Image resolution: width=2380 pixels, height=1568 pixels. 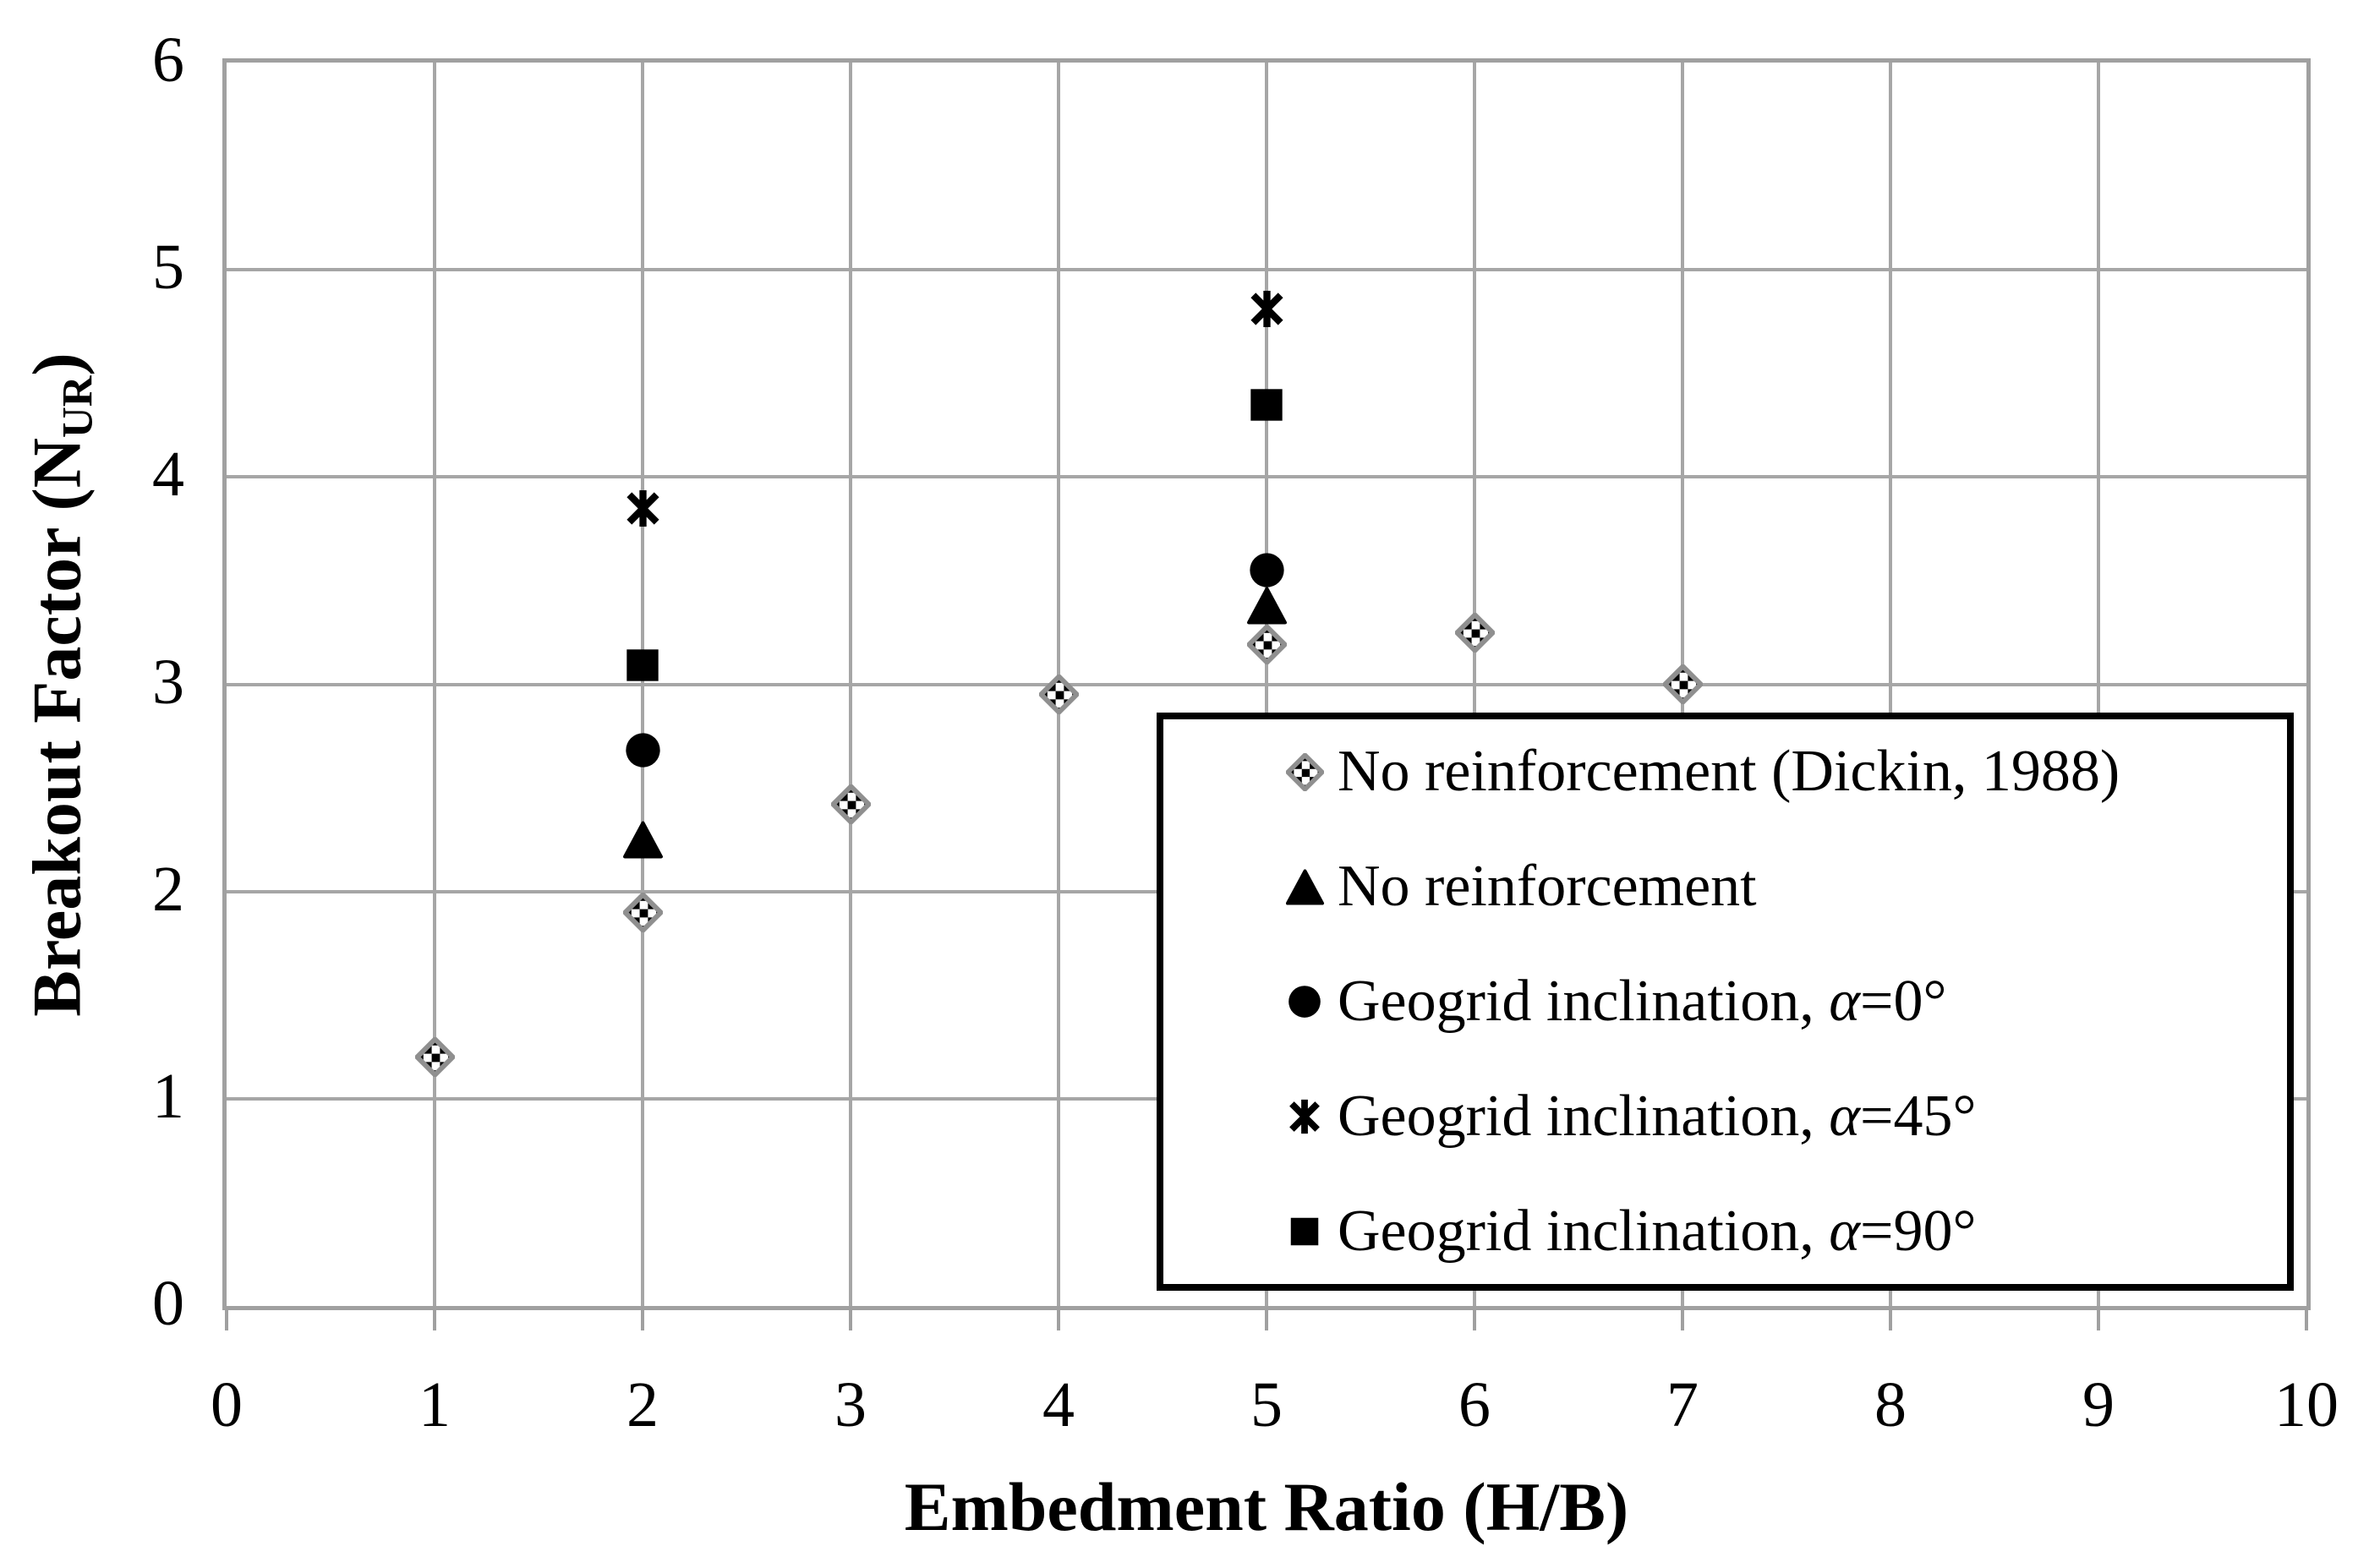 I want to click on x-tick-label: 6, so click(x=1474, y=1404).